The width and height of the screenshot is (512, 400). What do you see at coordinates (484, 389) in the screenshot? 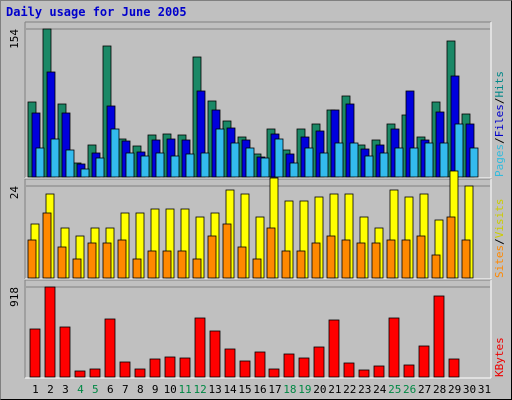
I see `x-tick-label: 31` at bounding box center [484, 389].